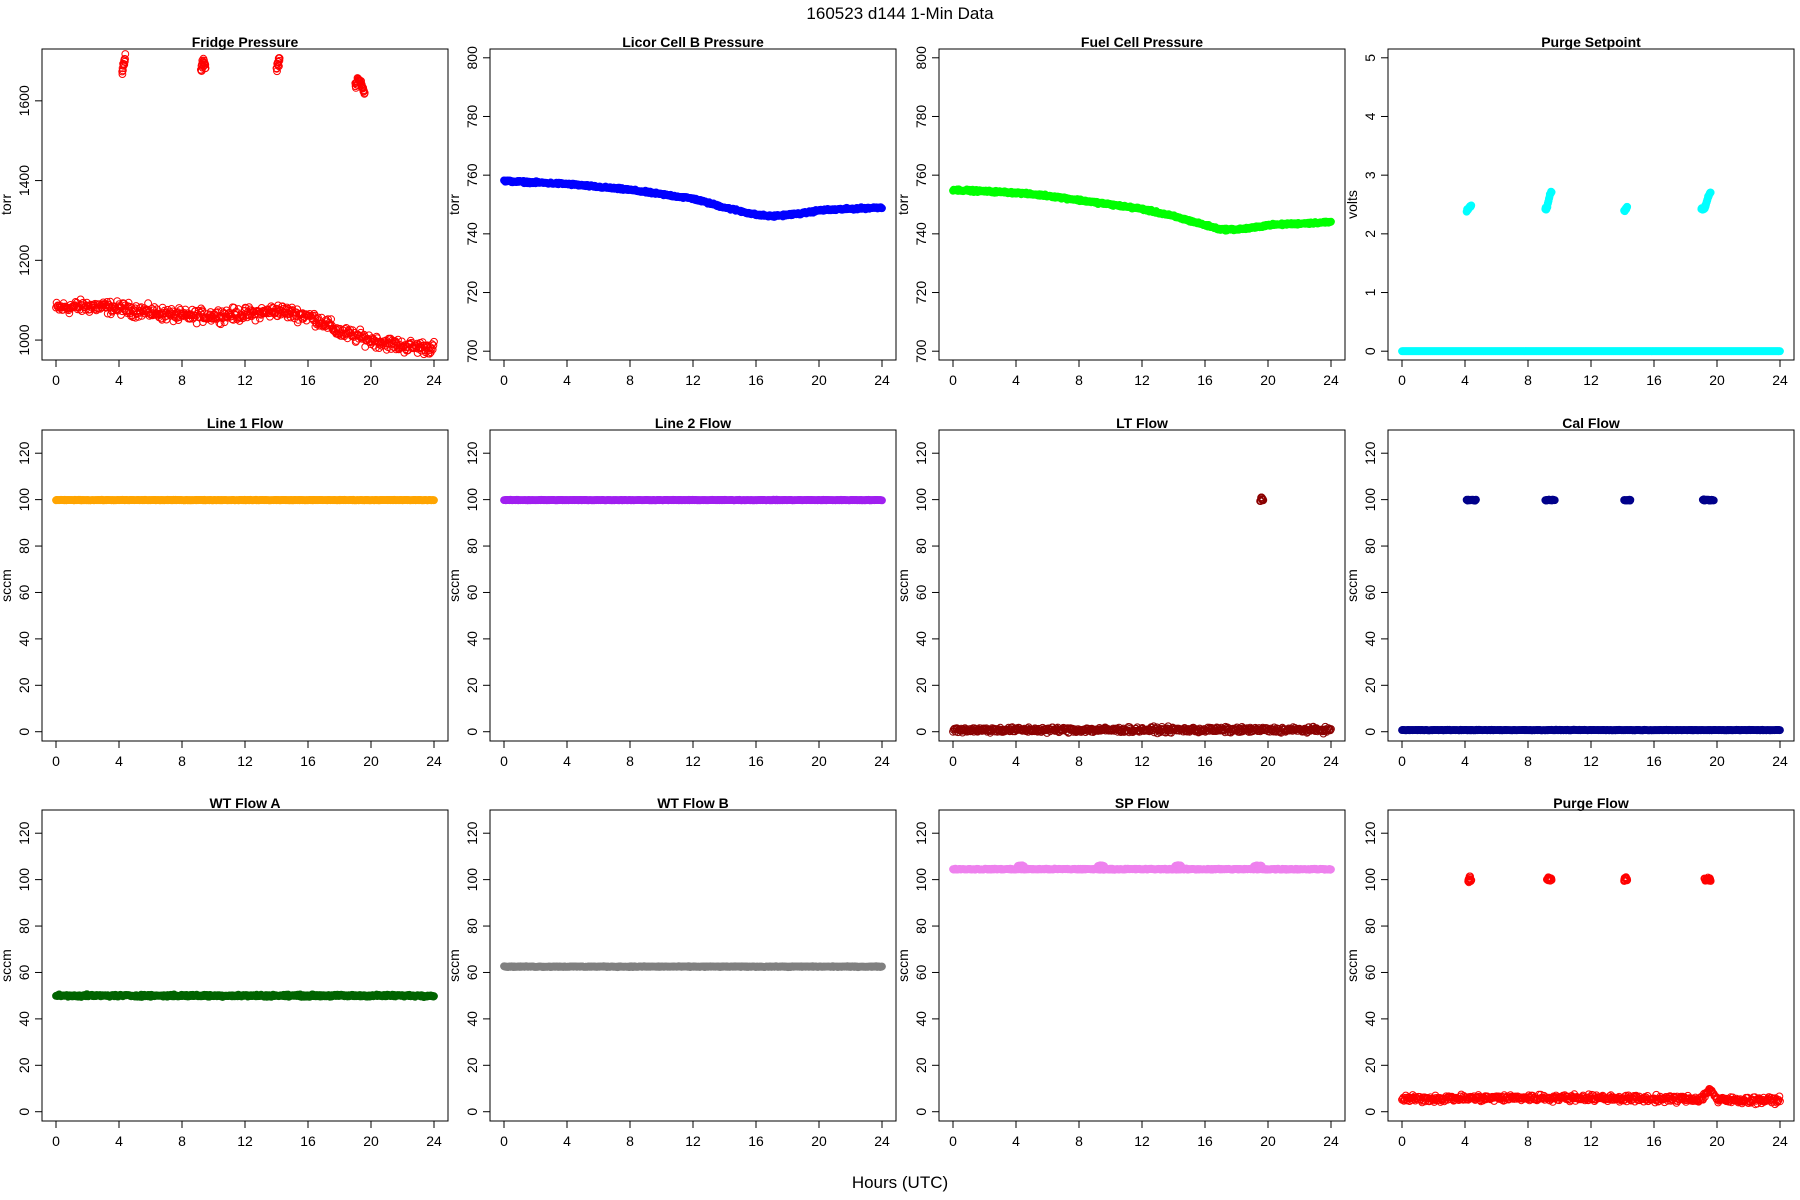 The width and height of the screenshot is (1800, 1200). What do you see at coordinates (1142, 423) in the screenshot?
I see `panel-title: LT Flow` at bounding box center [1142, 423].